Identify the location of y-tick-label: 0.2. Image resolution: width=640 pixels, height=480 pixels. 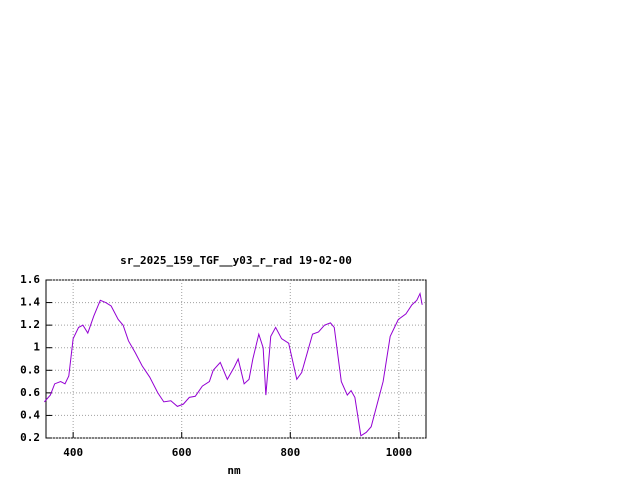
(30, 437).